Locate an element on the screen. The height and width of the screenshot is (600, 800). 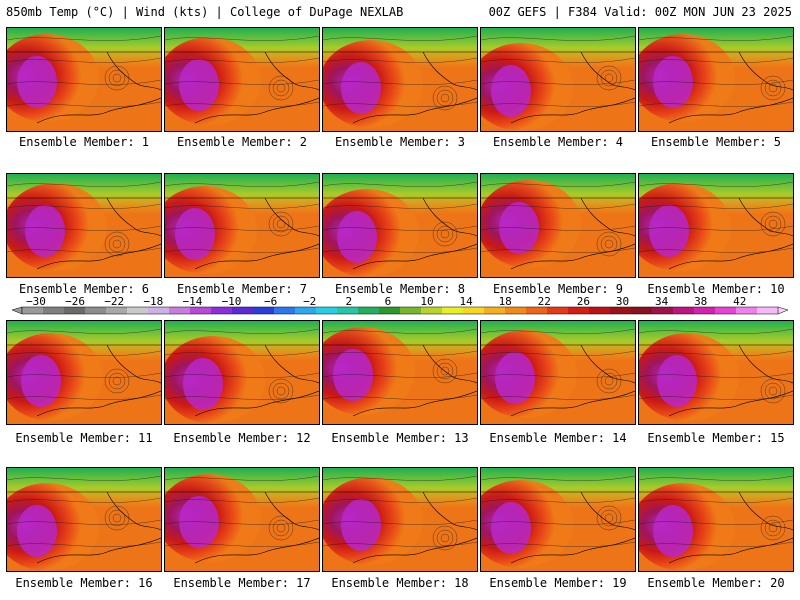
member-label: Ensemble Member: 16 is located at coordinates (84, 583).